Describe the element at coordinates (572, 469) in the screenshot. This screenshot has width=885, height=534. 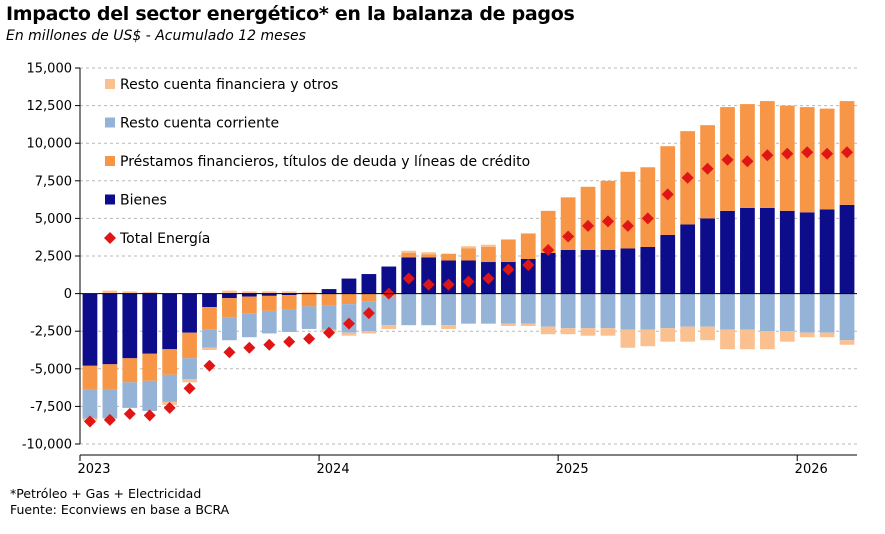
I see `x-tick-label: 2025` at that location.